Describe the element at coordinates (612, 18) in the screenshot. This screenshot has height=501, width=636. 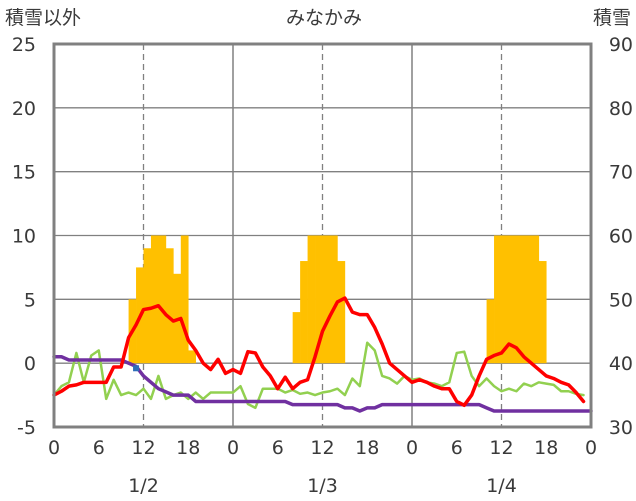
I see `y-right-axis-title: 積雪` at that location.